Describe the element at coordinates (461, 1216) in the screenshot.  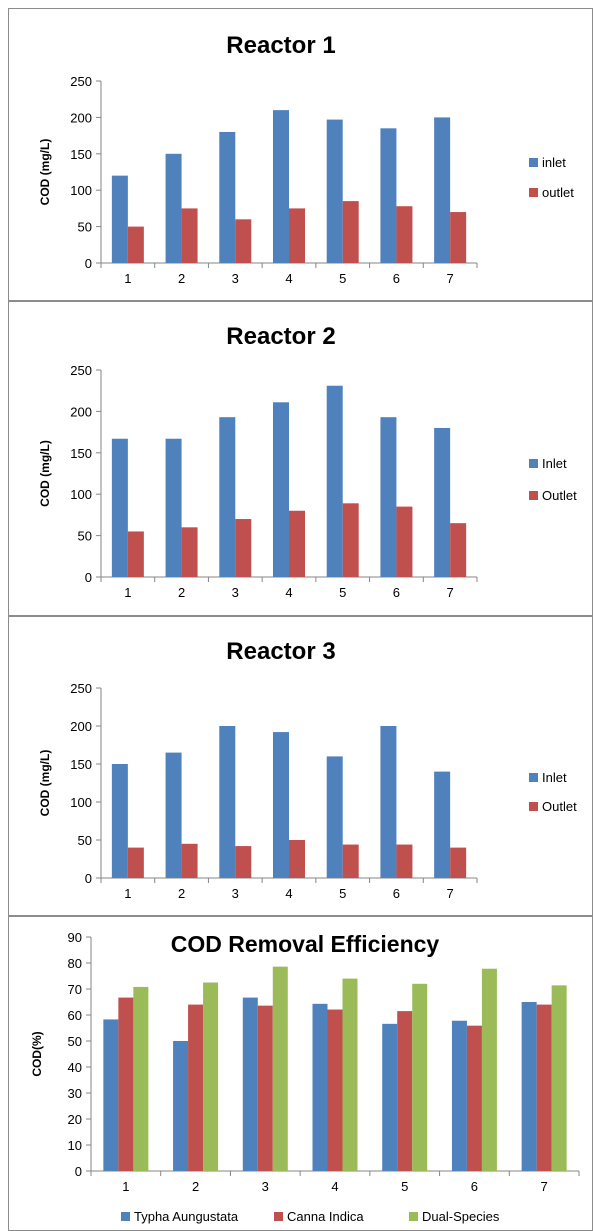
I see `legend-label-dual-species: Dual-Species` at that location.